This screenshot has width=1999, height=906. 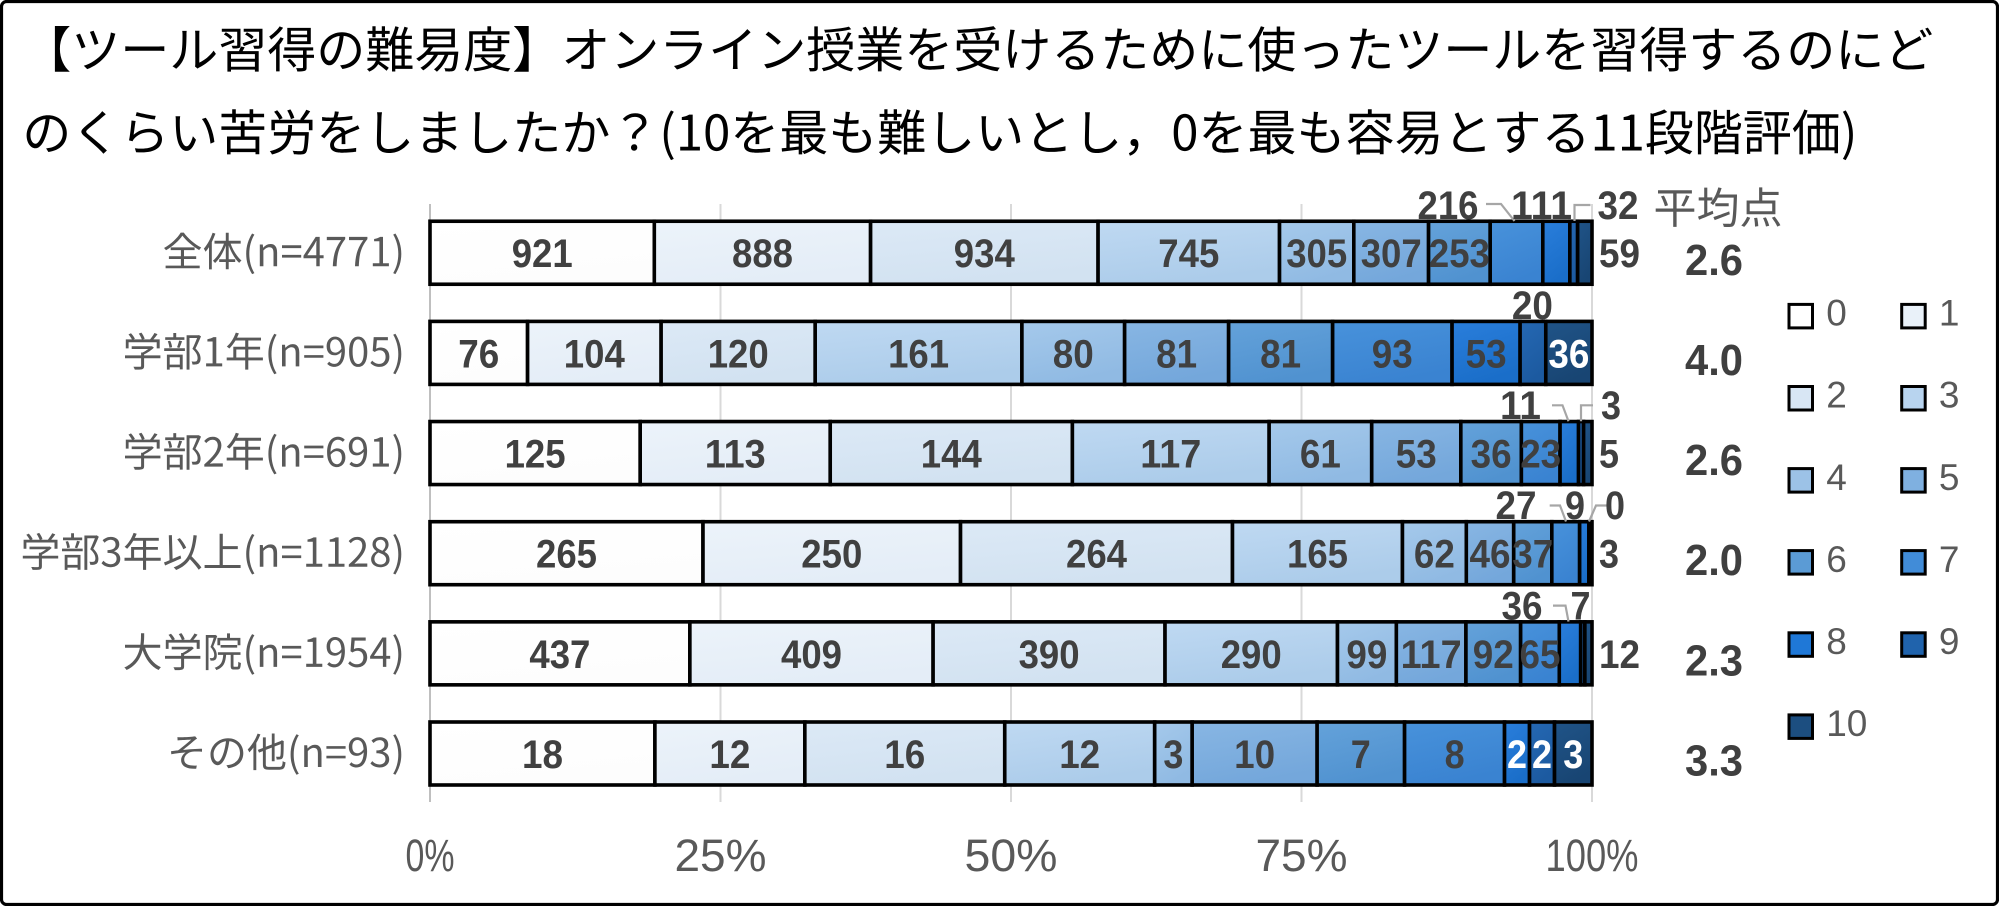 What do you see at coordinates (542, 755) in the screenshot?
I see `svg-text: 18` at bounding box center [542, 755].